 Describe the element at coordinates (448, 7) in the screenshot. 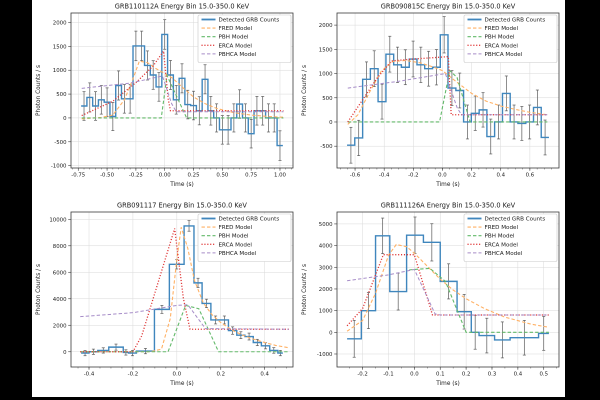

I see `chart-title: GRB090815C Energy Bin 15.0-350.0 KeV` at that location.